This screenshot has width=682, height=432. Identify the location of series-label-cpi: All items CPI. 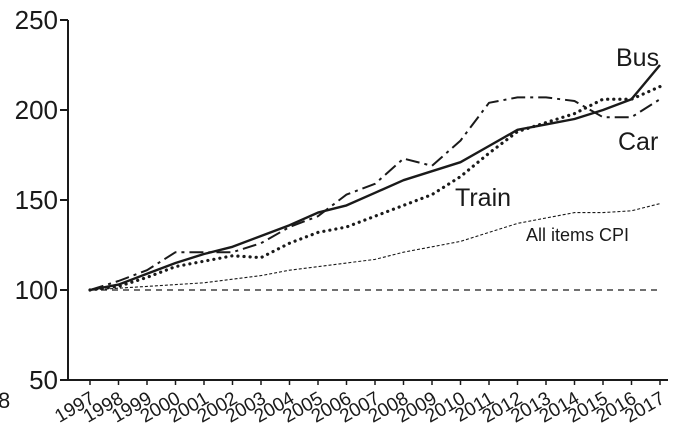
(577, 235).